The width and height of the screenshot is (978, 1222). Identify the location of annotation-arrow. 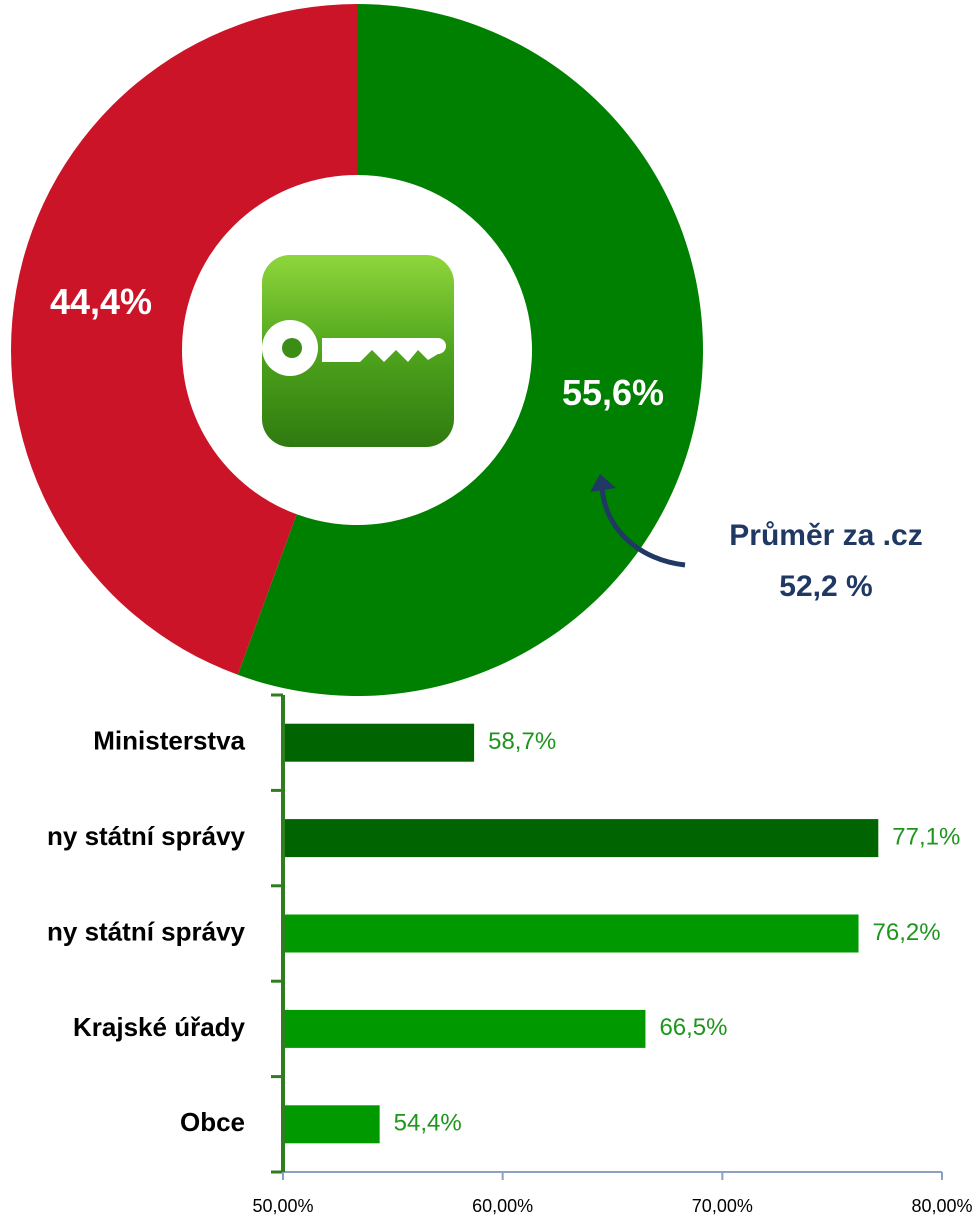
(638, 521).